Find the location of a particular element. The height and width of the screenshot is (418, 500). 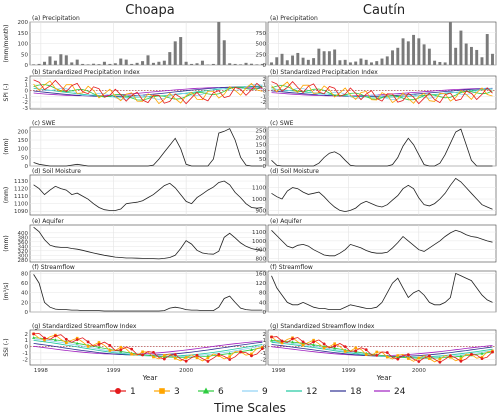

legend-item-12: 12 is located at coordinates (301, 392).